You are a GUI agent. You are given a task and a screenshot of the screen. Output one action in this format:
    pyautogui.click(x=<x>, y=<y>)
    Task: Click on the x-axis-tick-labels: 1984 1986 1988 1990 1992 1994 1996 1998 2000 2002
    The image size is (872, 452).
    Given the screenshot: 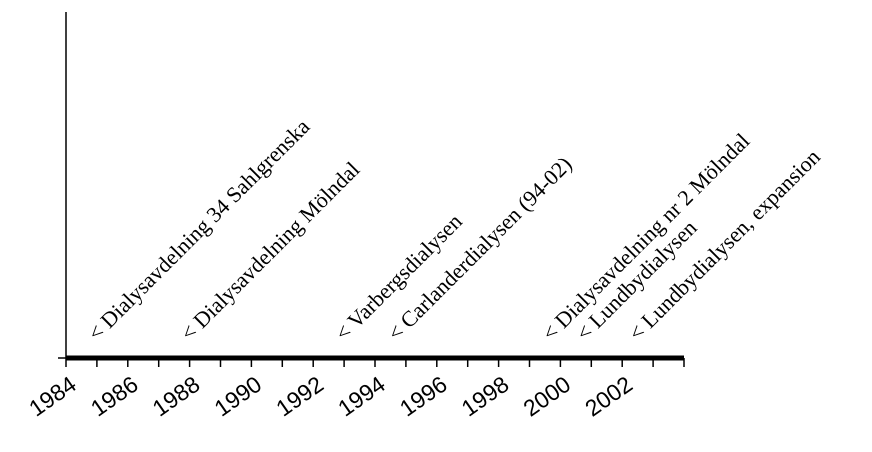 What is the action you would take?
    pyautogui.click(x=330, y=396)
    